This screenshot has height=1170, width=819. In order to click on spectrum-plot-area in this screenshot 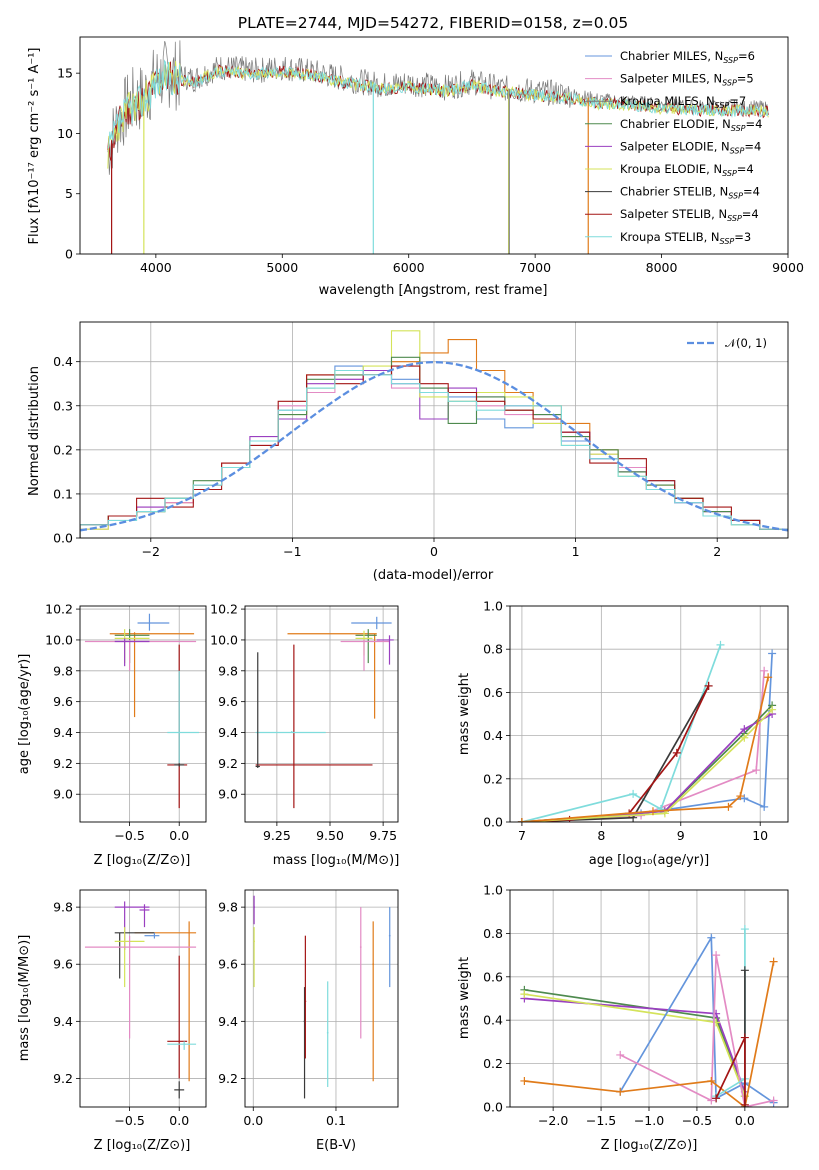, I will do `click(438, 147)`.